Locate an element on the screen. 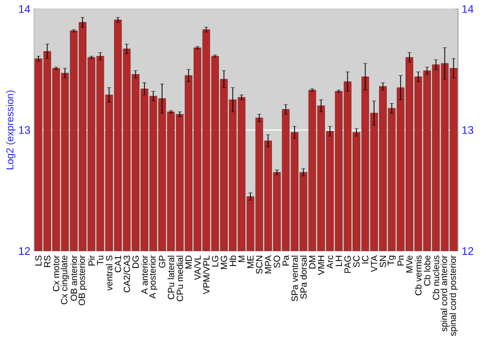 The height and width of the screenshot is (350, 500). x-tick-label: SCN is located at coordinates (259, 265).